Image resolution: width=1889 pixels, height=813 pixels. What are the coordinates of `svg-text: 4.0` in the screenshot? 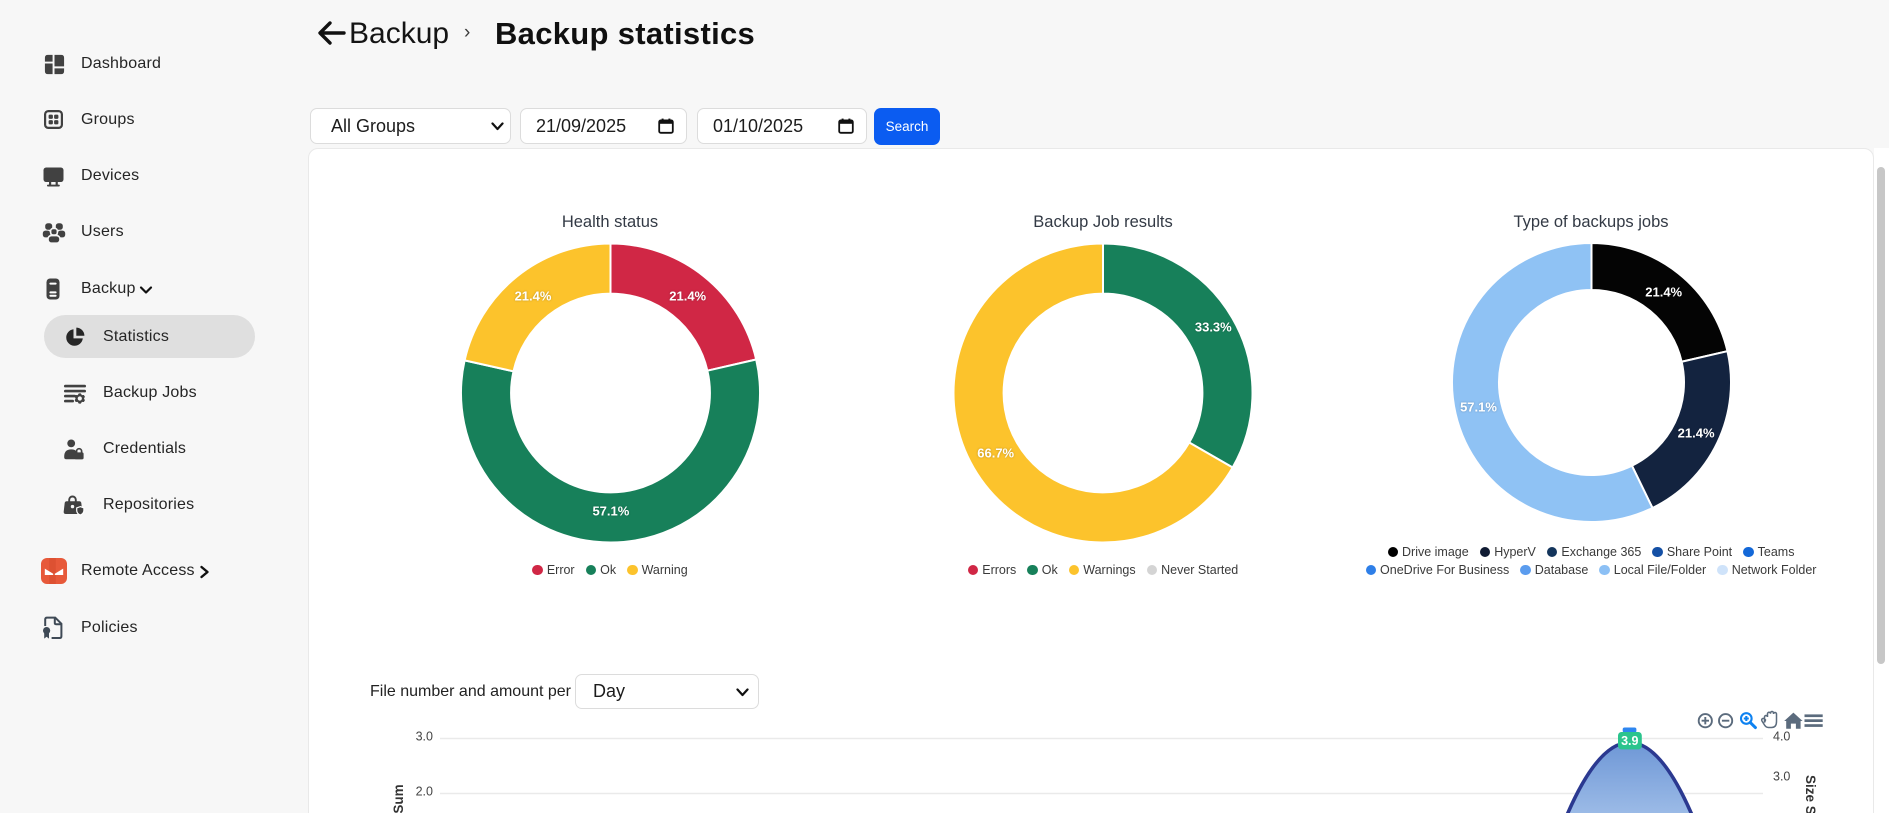 It's located at (1781, 737).